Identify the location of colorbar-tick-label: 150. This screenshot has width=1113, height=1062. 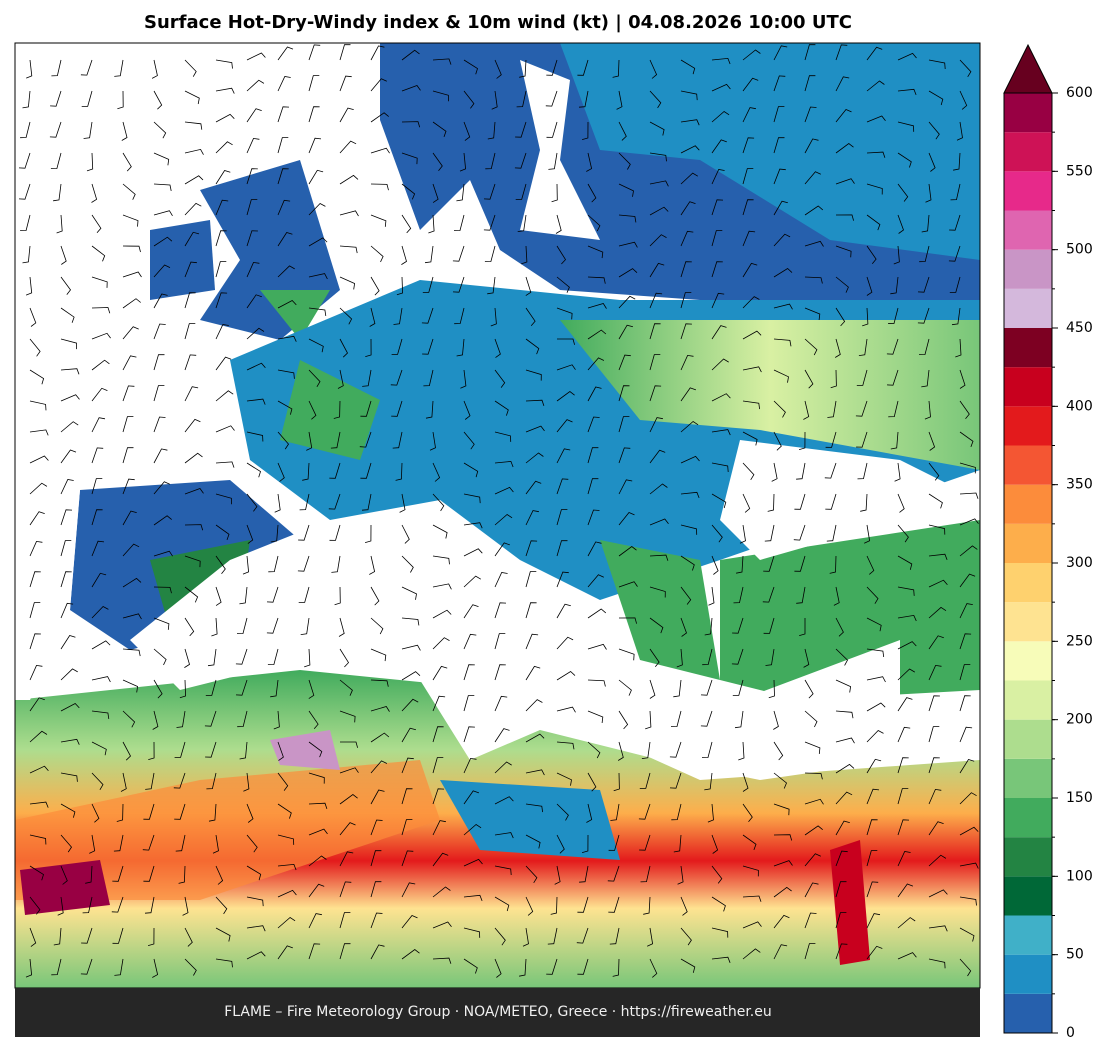
(1079, 798).